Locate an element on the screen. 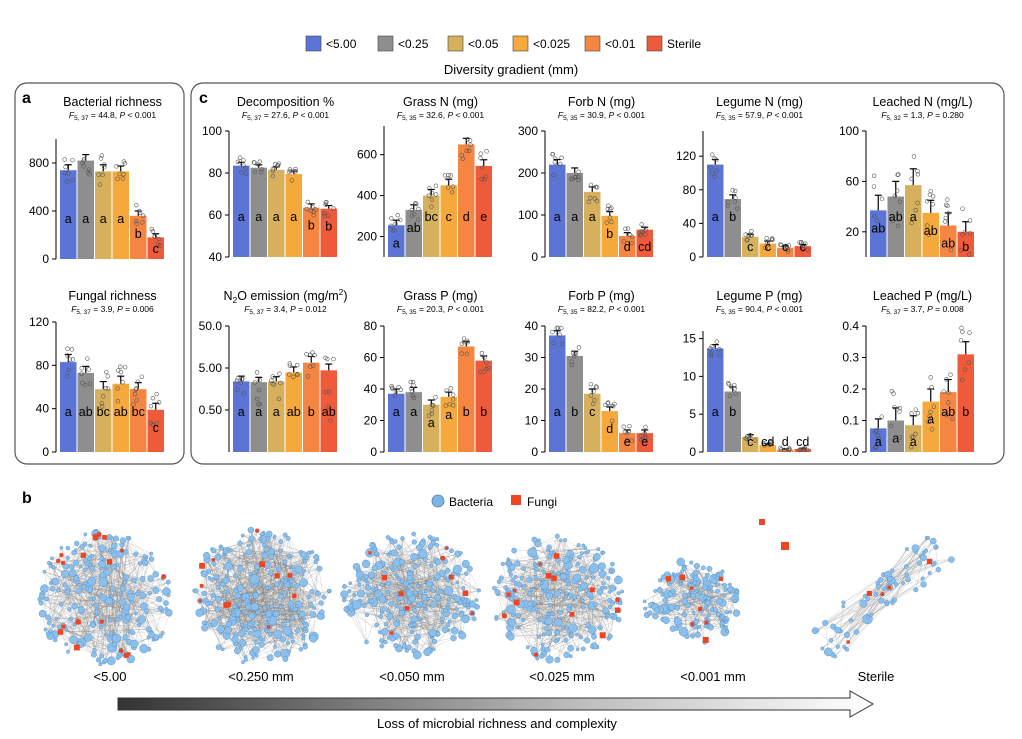 This screenshot has width=1022, height=739. y-tick-label: 20 is located at coordinates (853, 232).